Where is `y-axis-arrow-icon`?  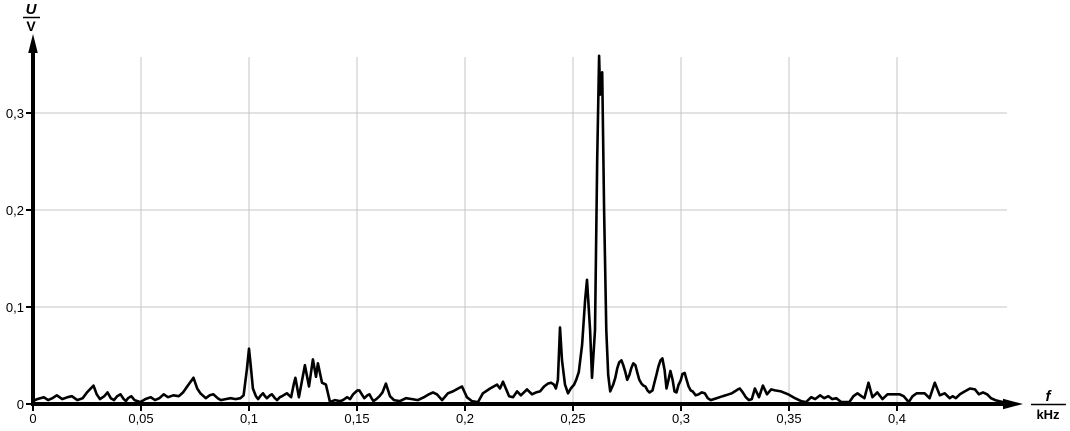
y-axis-arrow-icon is located at coordinates (33, 43).